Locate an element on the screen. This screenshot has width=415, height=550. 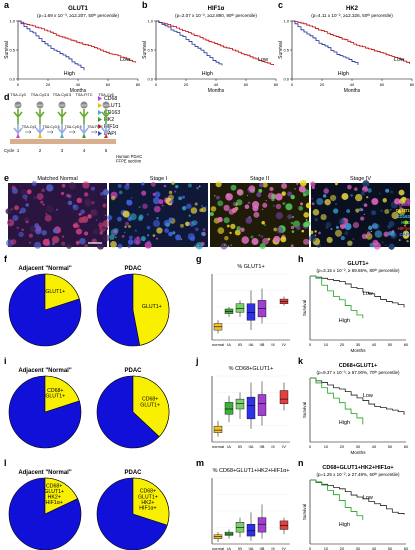
pie-slice-label: CD68+ GLUT1+ is located at coordinates (55, 394).